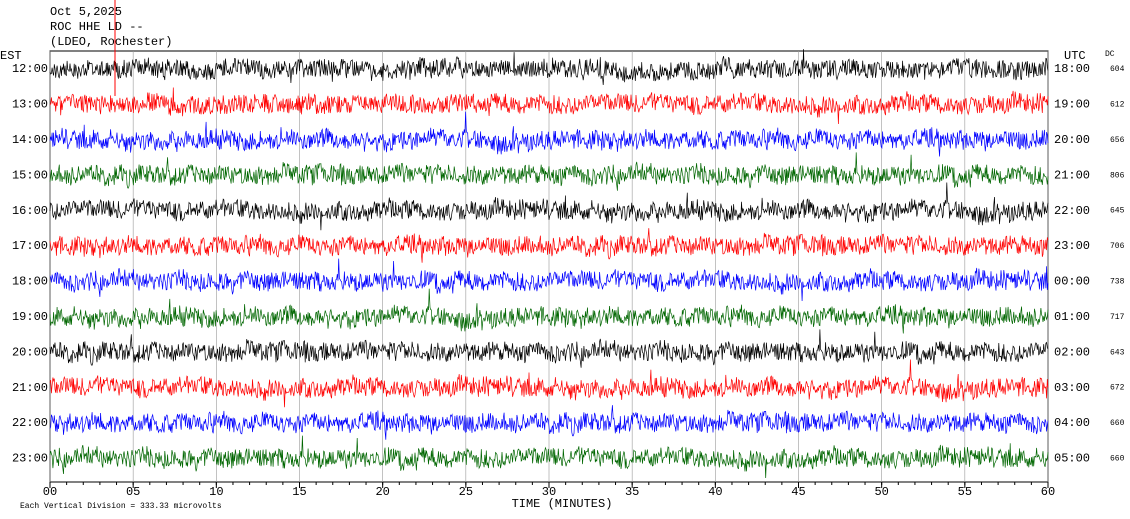  Describe the element at coordinates (1117, 282) in the screenshot. I see `dc-value: 738` at that location.